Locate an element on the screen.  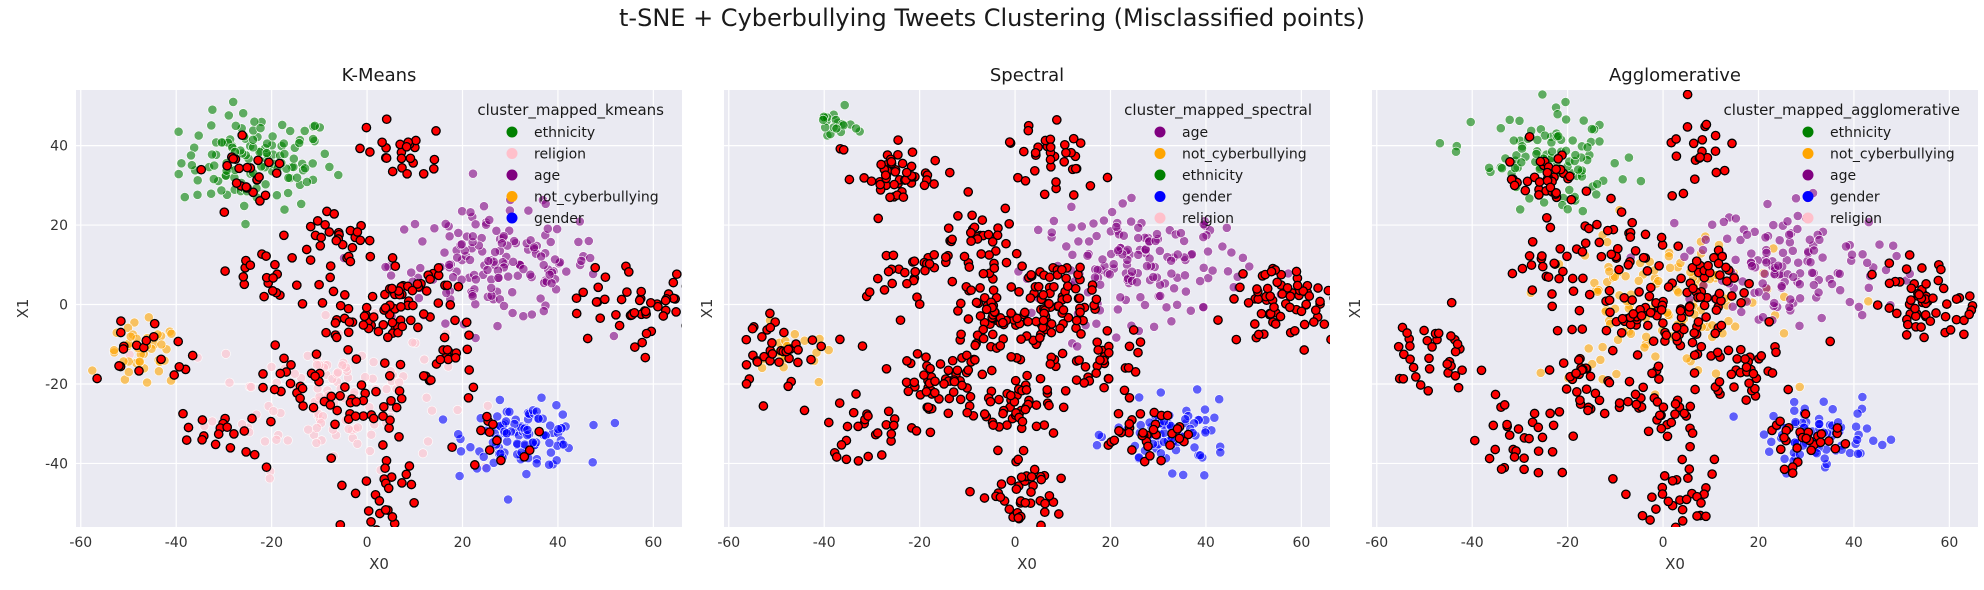
legend-entry-not-cyberbullying: not_cyberbullying is located at coordinates (1244, 155).